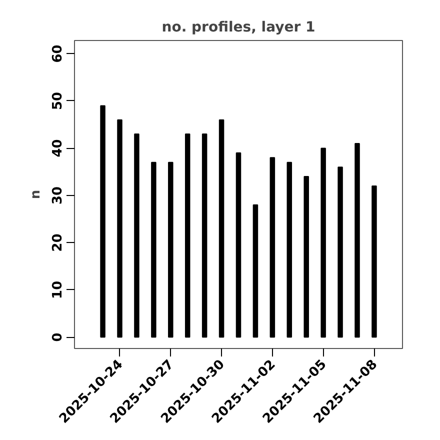  Describe the element at coordinates (58, 148) in the screenshot. I see `y-tick-label: 40` at that location.